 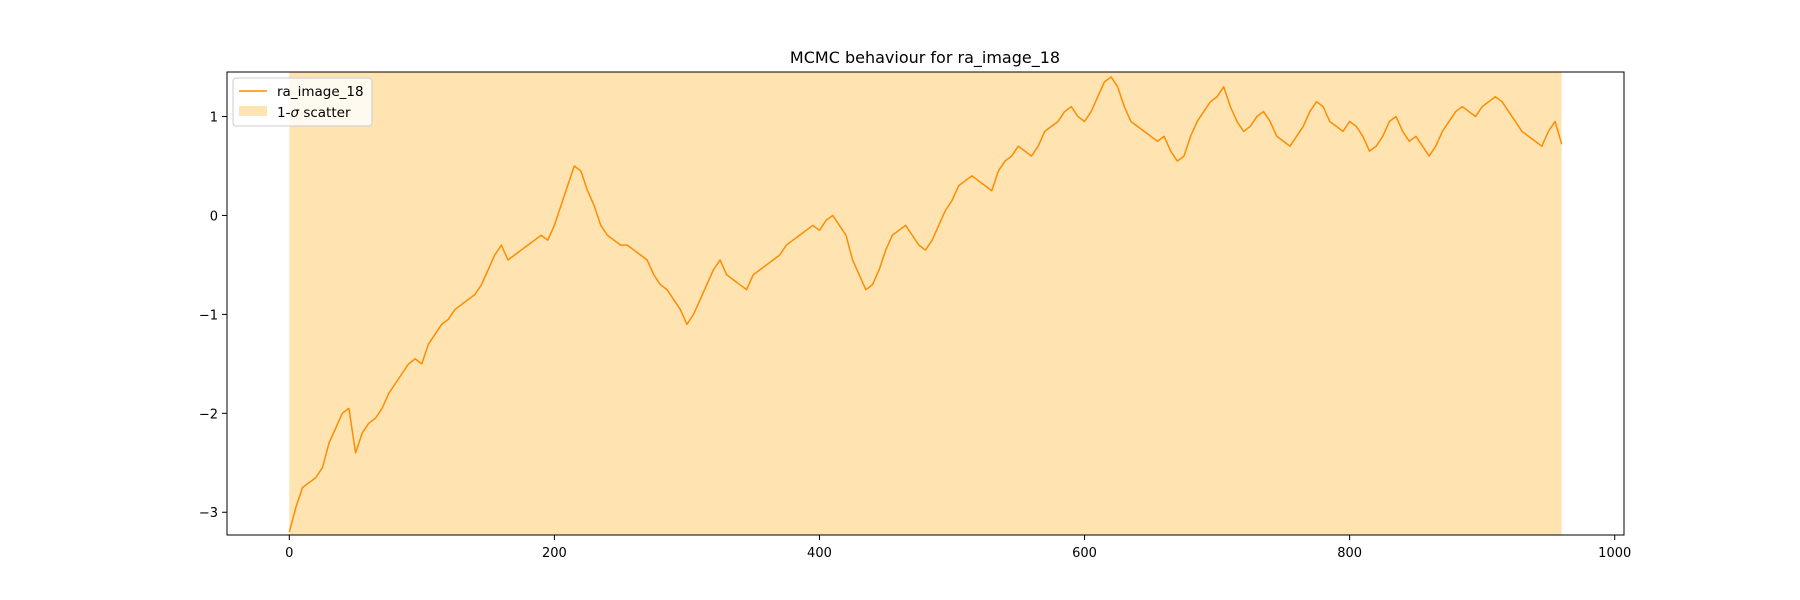 What do you see at coordinates (819, 553) in the screenshot?
I see `x-tick-label: 400` at bounding box center [819, 553].